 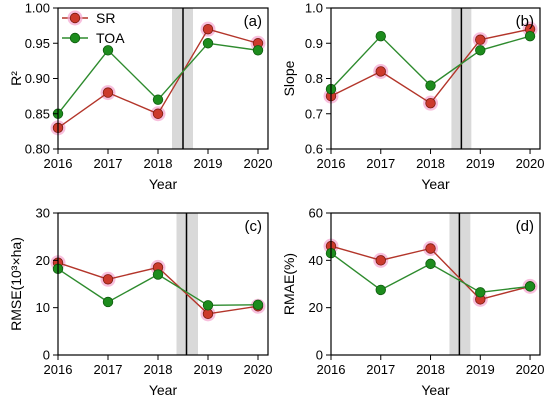 What do you see at coordinates (289, 284) in the screenshot?
I see `y-axis-title: RMAE(%)` at bounding box center [289, 284].